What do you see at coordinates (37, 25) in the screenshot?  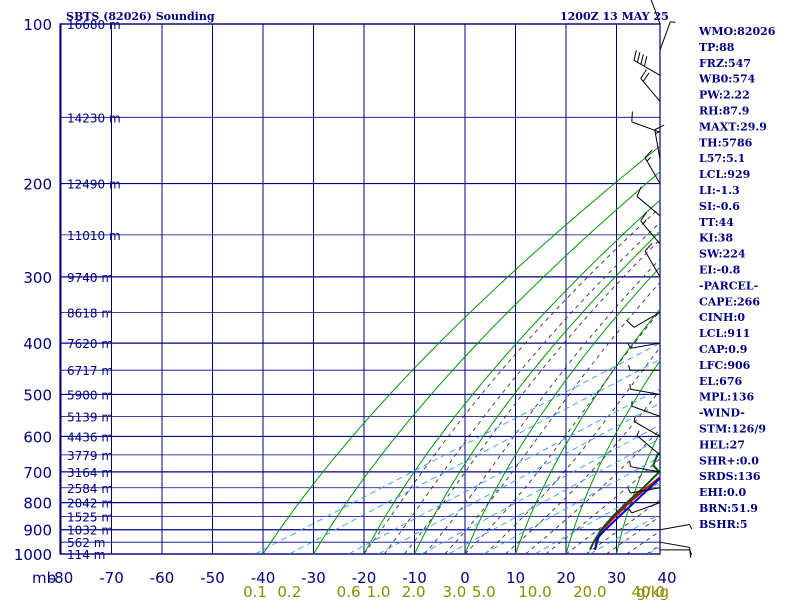 I see `pressure-tick-label: 100` at bounding box center [37, 25].